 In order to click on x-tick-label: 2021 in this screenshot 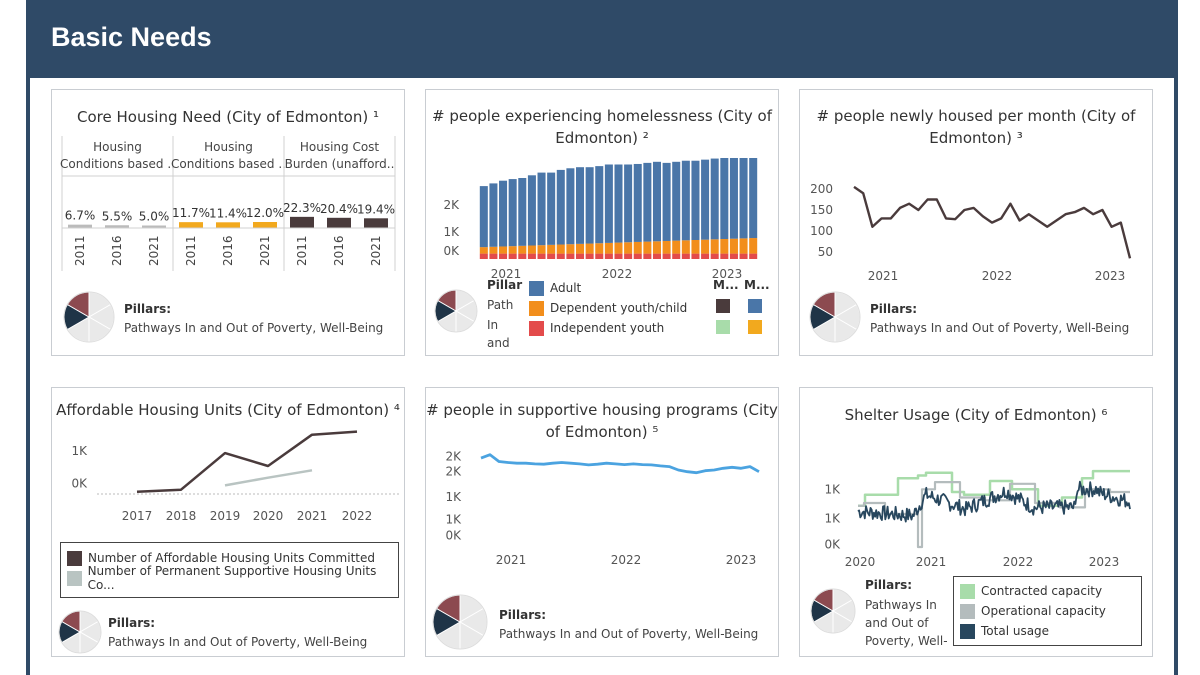, I will do `click(883, 276)`.